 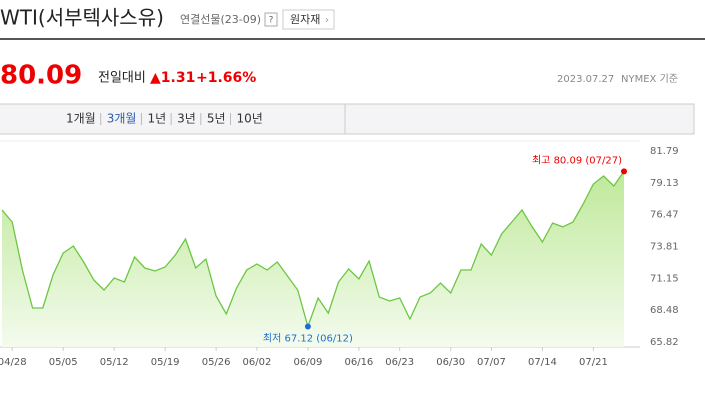 What do you see at coordinates (165, 362) in the screenshot?
I see `x-tick-label: 05/19` at bounding box center [165, 362].